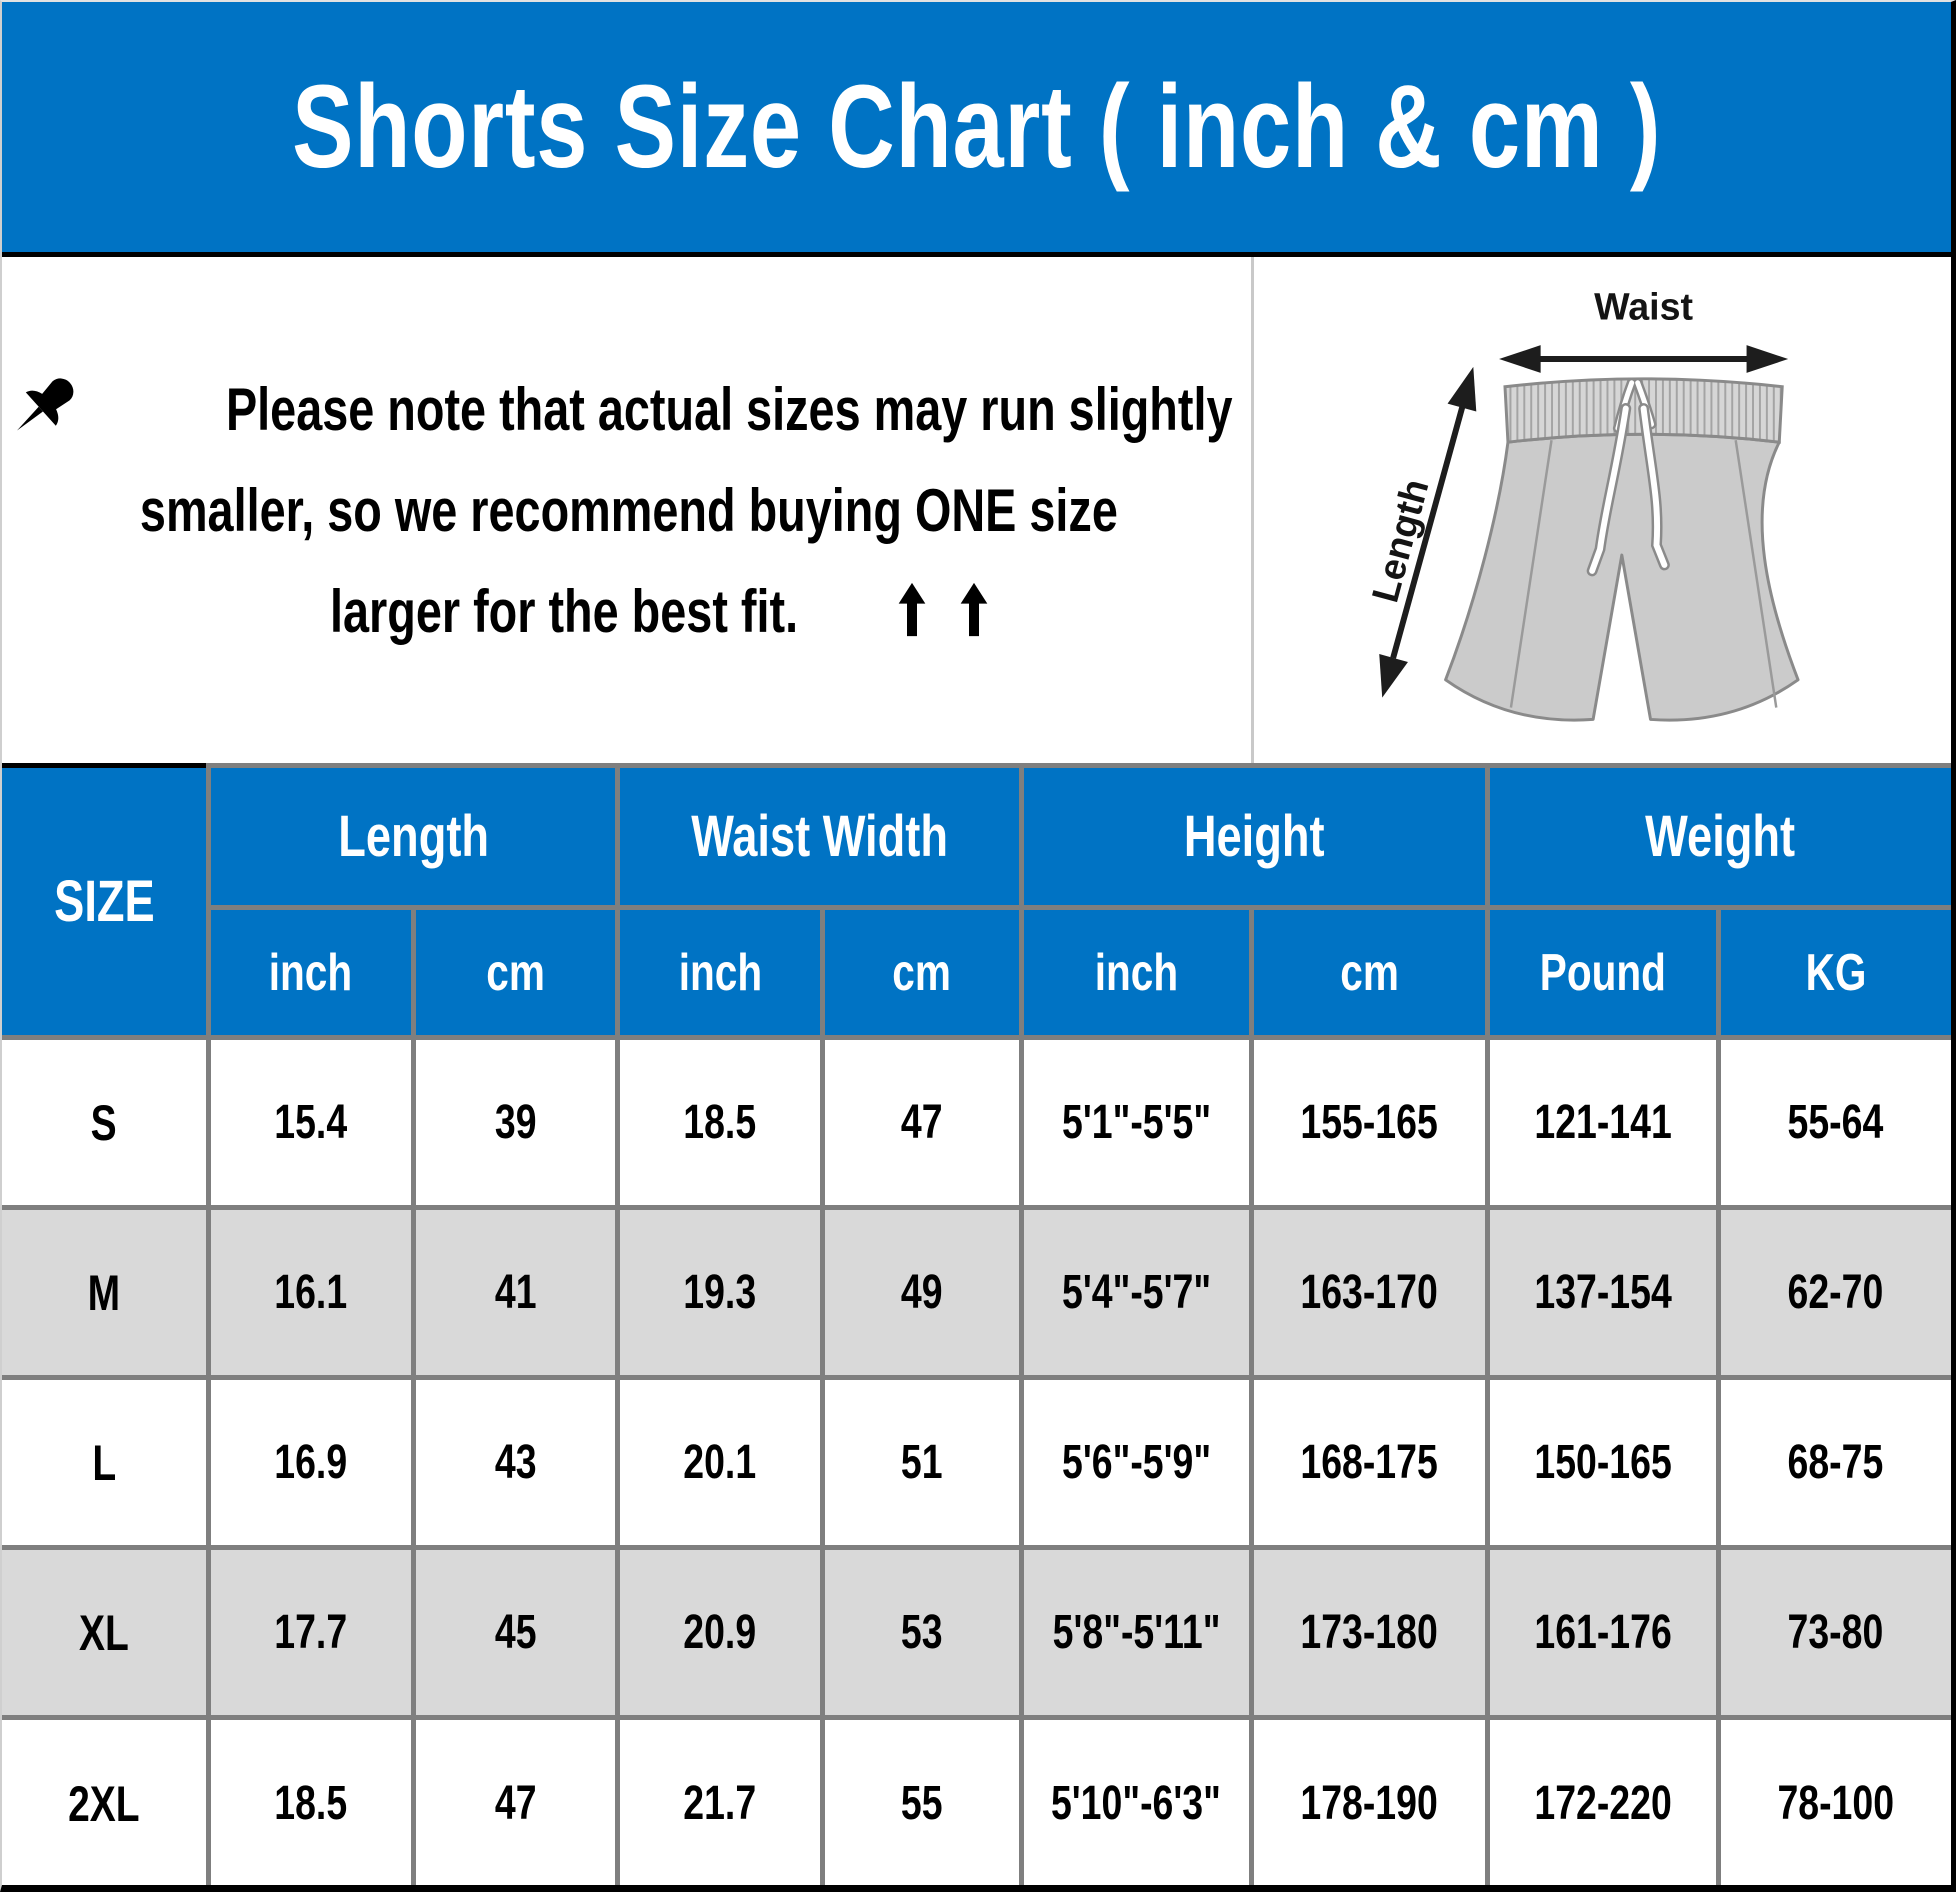 This screenshot has height=1892, width=1956. Describe the element at coordinates (107, 1122) in the screenshot. I see `size-cell: S` at that location.